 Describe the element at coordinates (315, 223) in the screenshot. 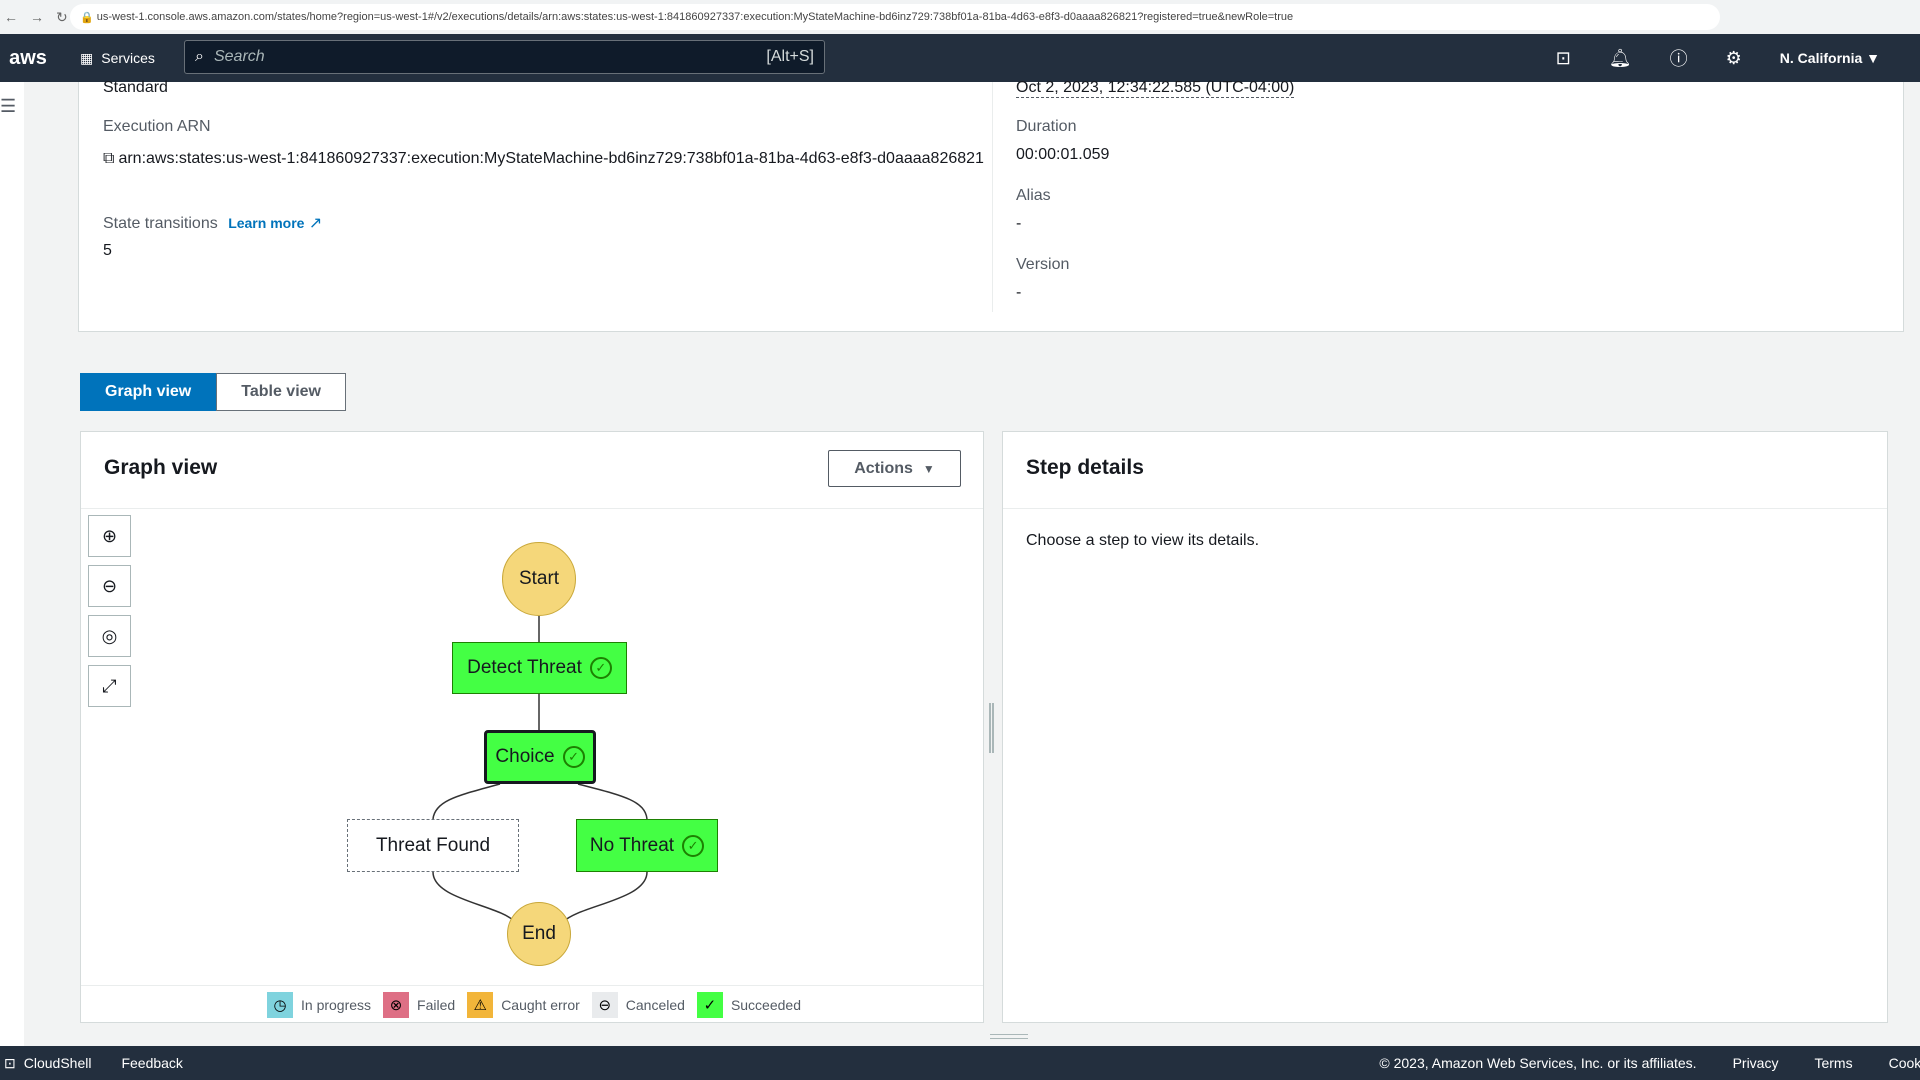

I see `external-link-icon: ↗` at that location.